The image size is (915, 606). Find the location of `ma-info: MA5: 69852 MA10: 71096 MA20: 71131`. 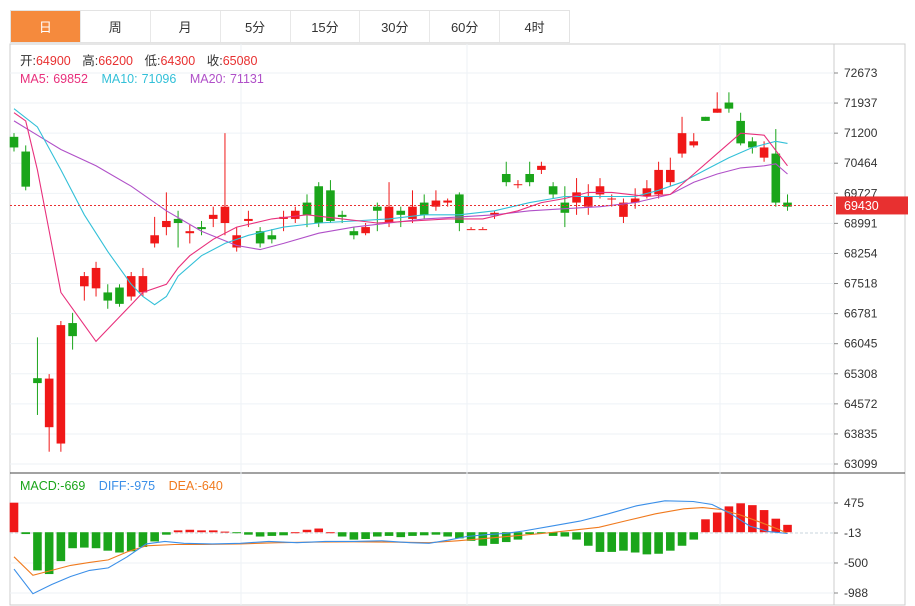

ma-info: MA5: 69852 MA10: 71096 MA20: 71131 is located at coordinates (142, 79).